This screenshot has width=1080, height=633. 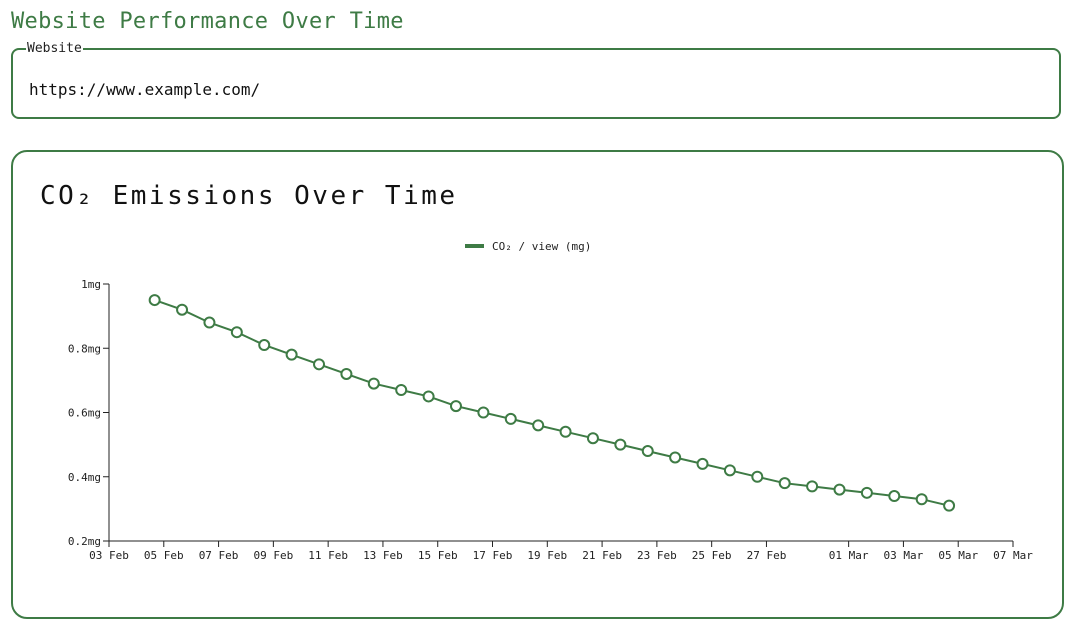 I want to click on website-field-label: Website, so click(x=54, y=49).